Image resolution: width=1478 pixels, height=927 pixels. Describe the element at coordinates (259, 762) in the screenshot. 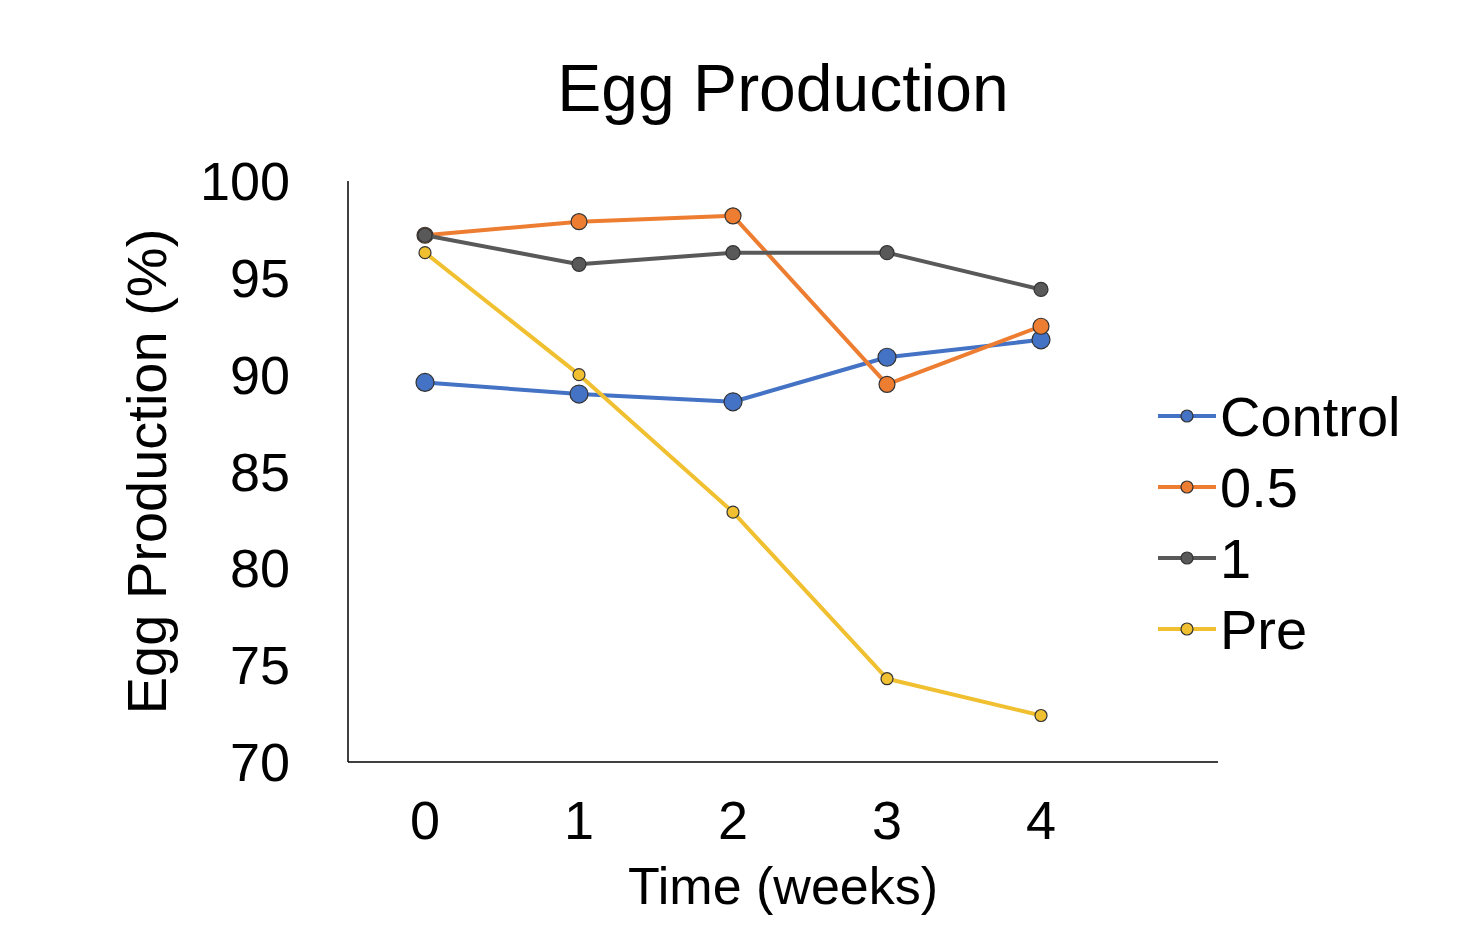

I see `y-tick-label: 70` at that location.